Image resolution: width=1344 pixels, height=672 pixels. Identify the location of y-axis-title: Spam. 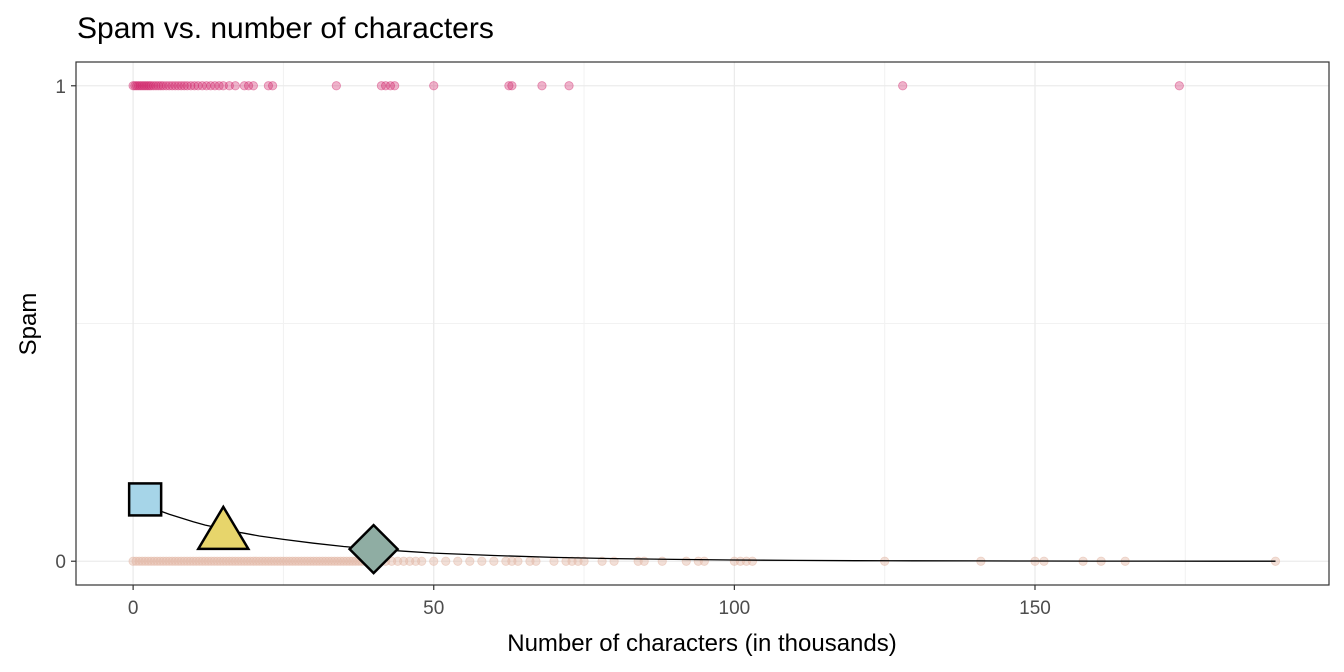
(28, 324).